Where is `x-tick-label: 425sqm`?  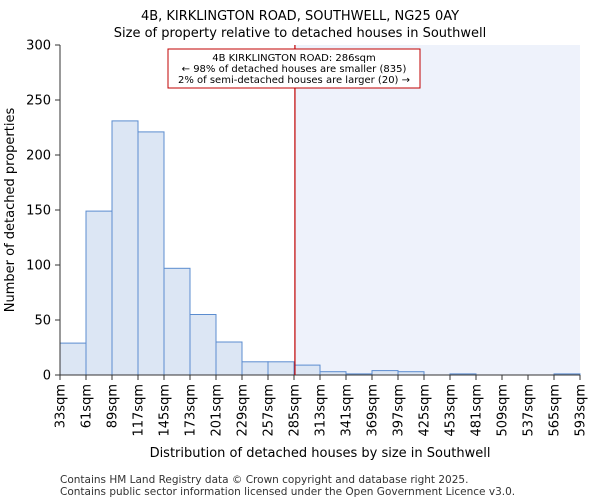
x-tick-label: 425sqm is located at coordinates (425, 410).